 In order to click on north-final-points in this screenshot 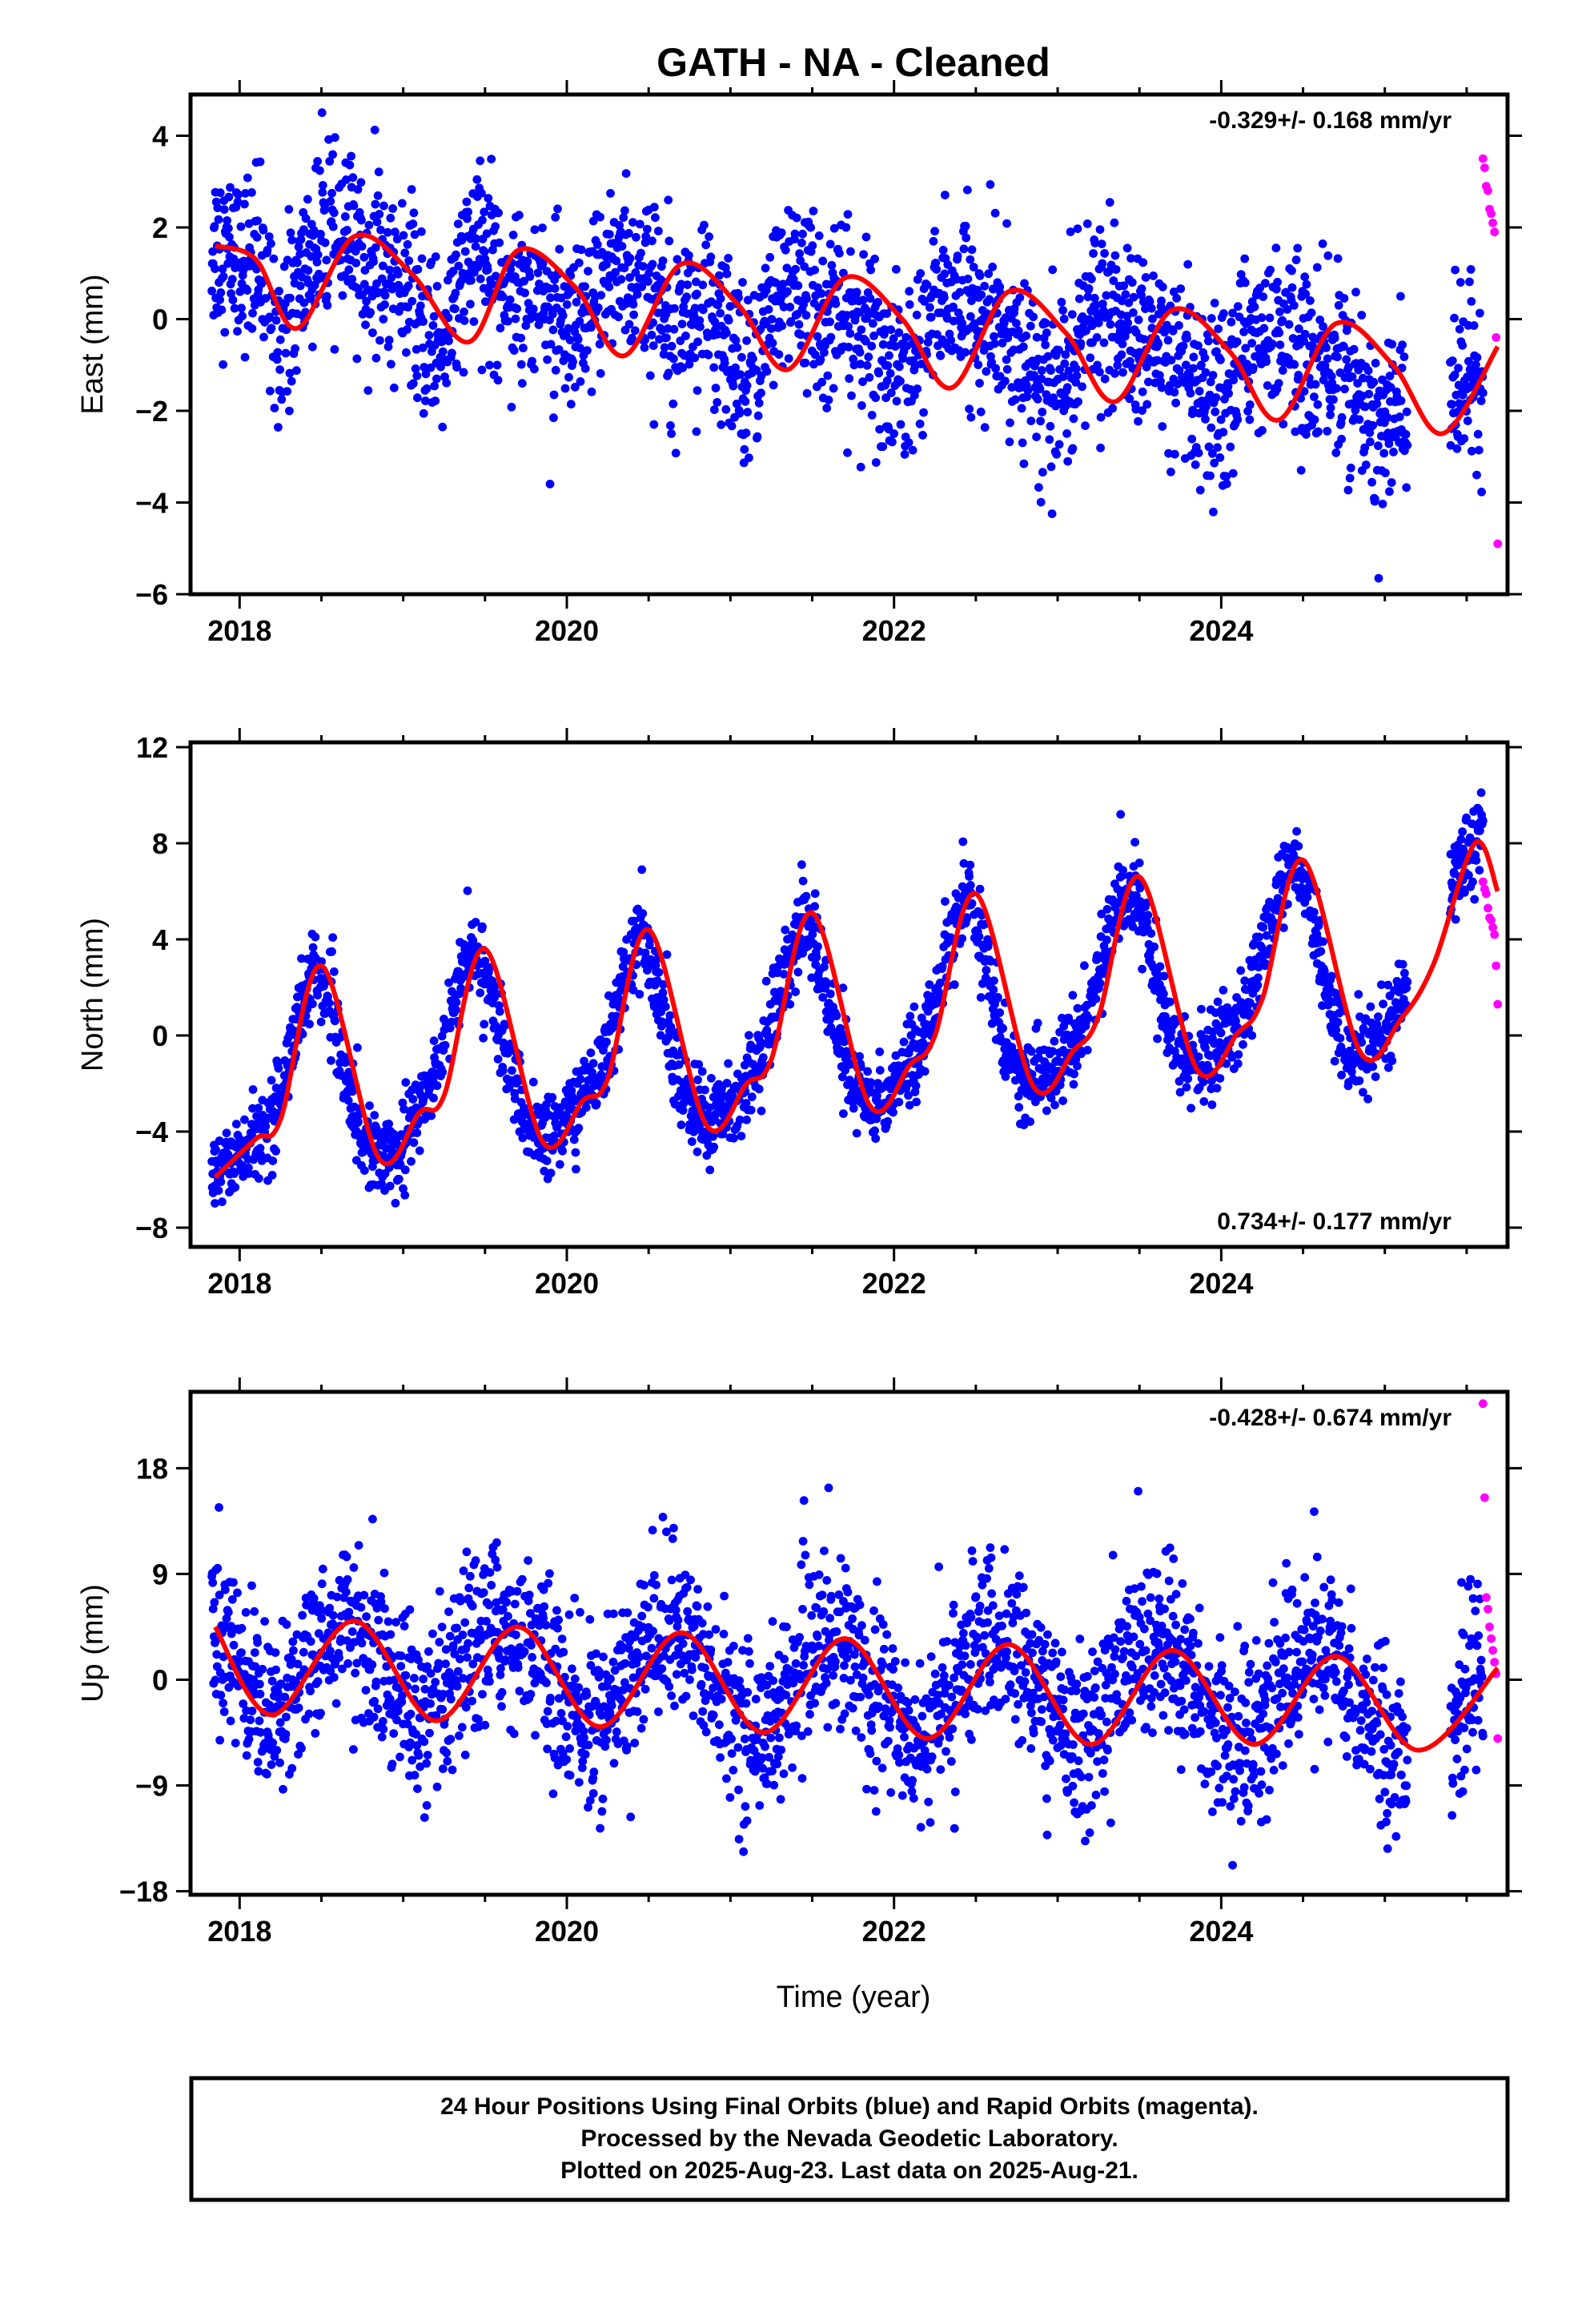, I will do `click(847, 998)`.